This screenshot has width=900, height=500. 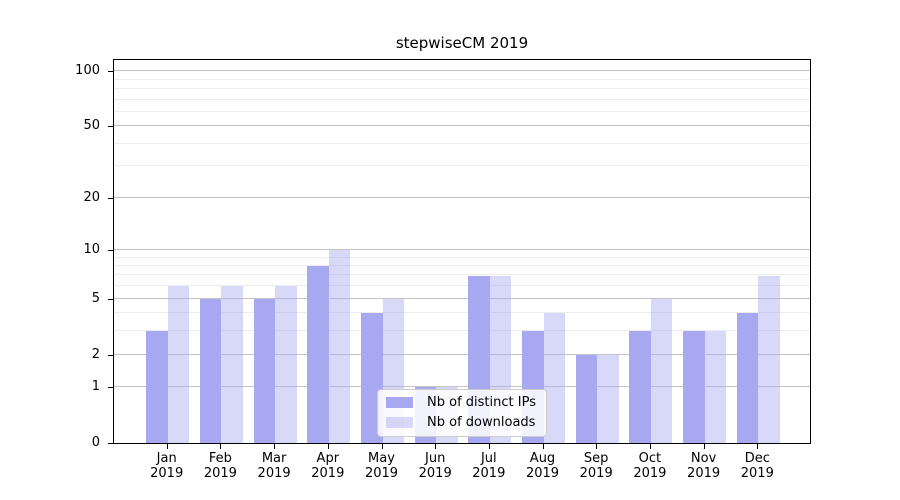 What do you see at coordinates (489, 446) in the screenshot?
I see `x-tick-jul` at bounding box center [489, 446].